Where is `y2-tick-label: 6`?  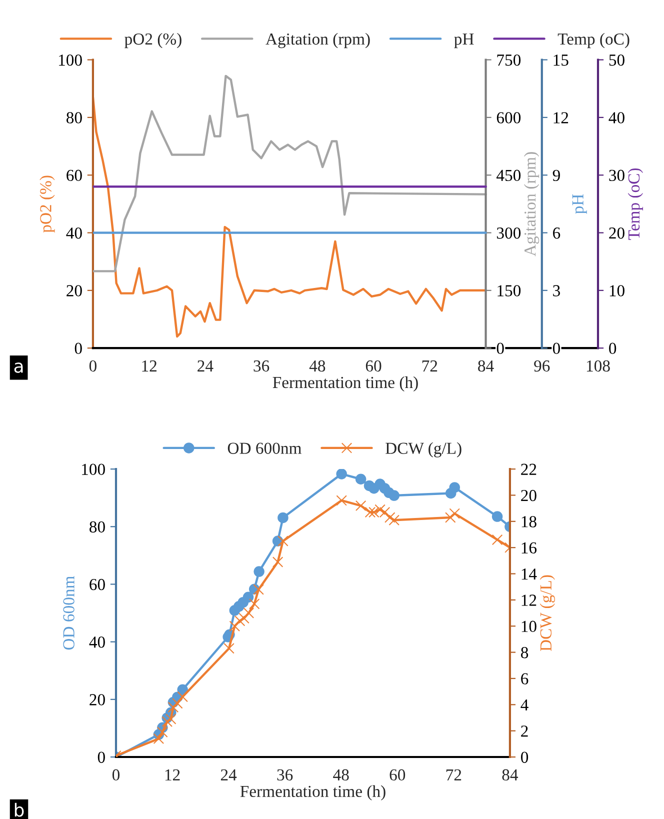
y2-tick-label: 6 is located at coordinates (524, 678).